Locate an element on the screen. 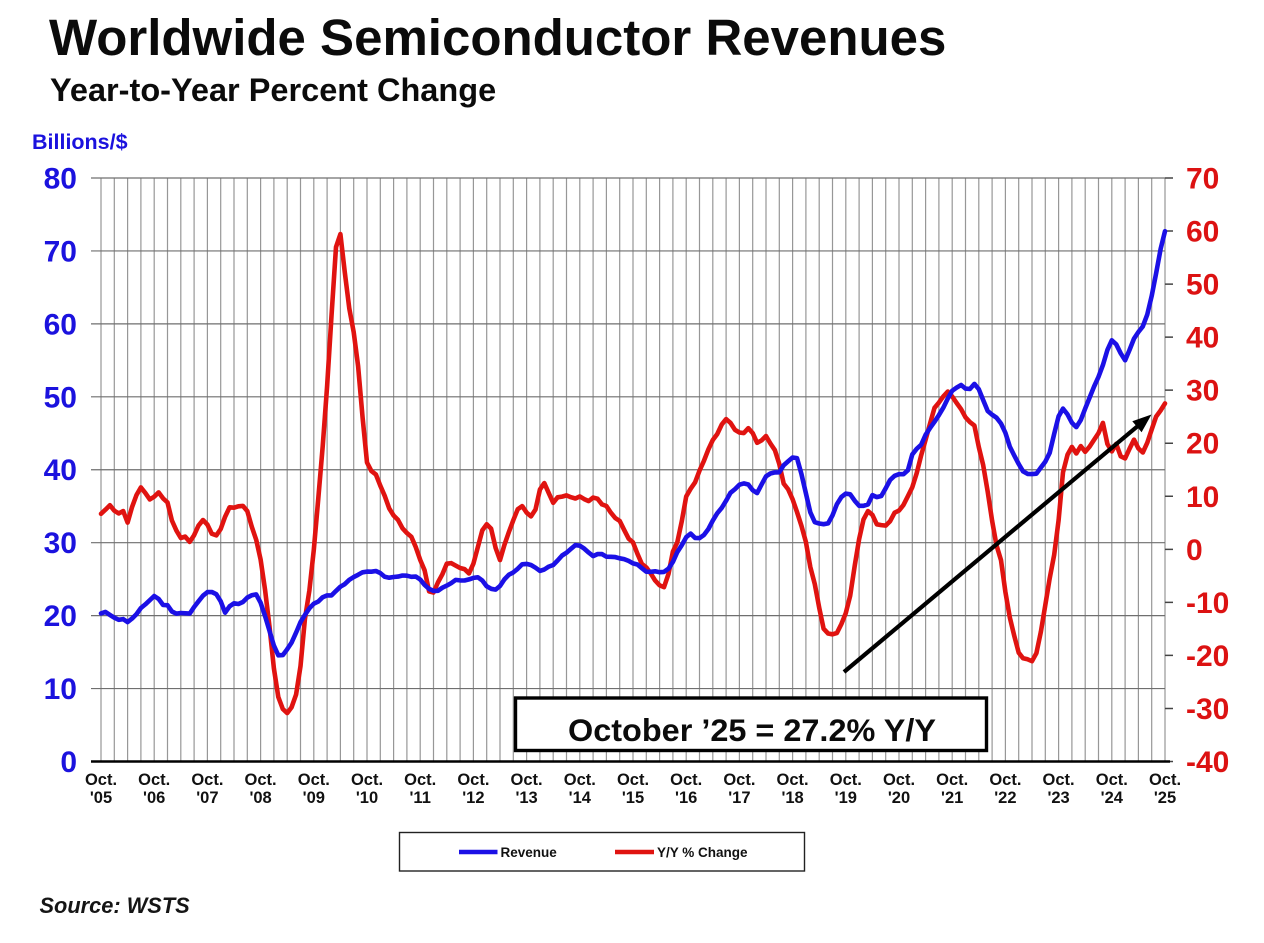  svg-text: October ’25 = 27.2% Y/Y is located at coordinates (752, 730).